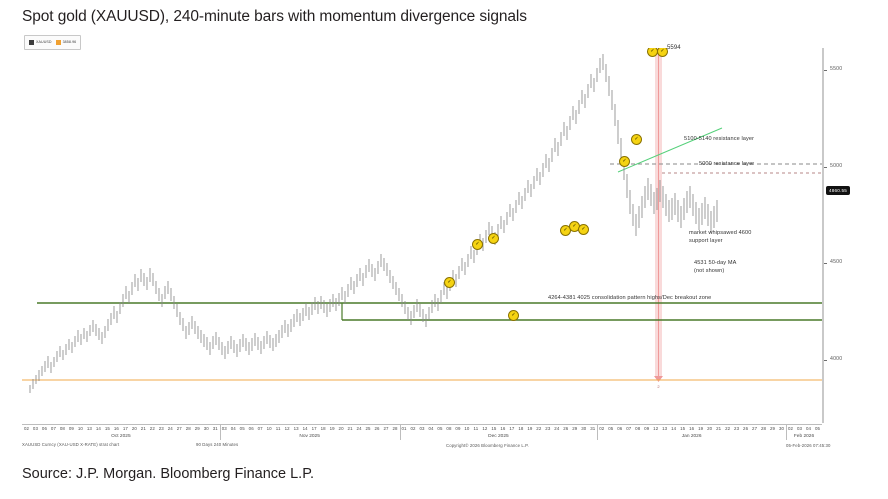  Describe the element at coordinates (422, 424) in the screenshot. I see `x-axis-line` at that location.